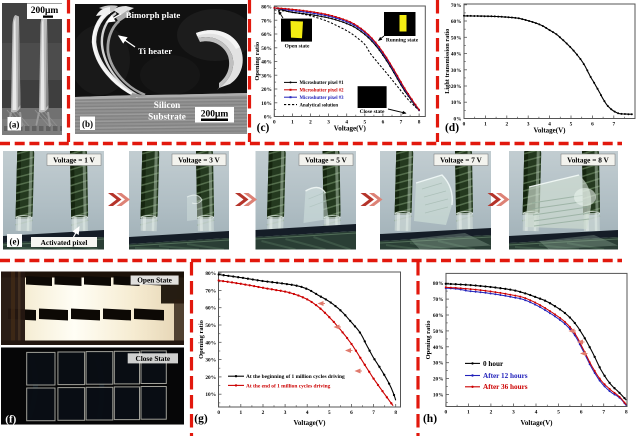 The width and height of the screenshot is (640, 436). Describe the element at coordinates (402, 41) in the screenshot. I see `svg-text: Running state` at that location.